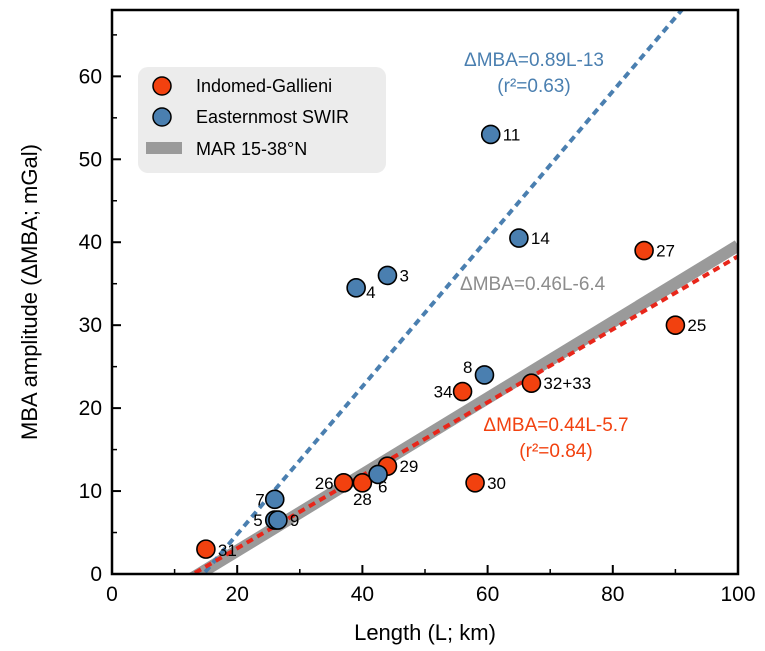 The image size is (765, 651). I want to click on point-label: 34, so click(443, 392).